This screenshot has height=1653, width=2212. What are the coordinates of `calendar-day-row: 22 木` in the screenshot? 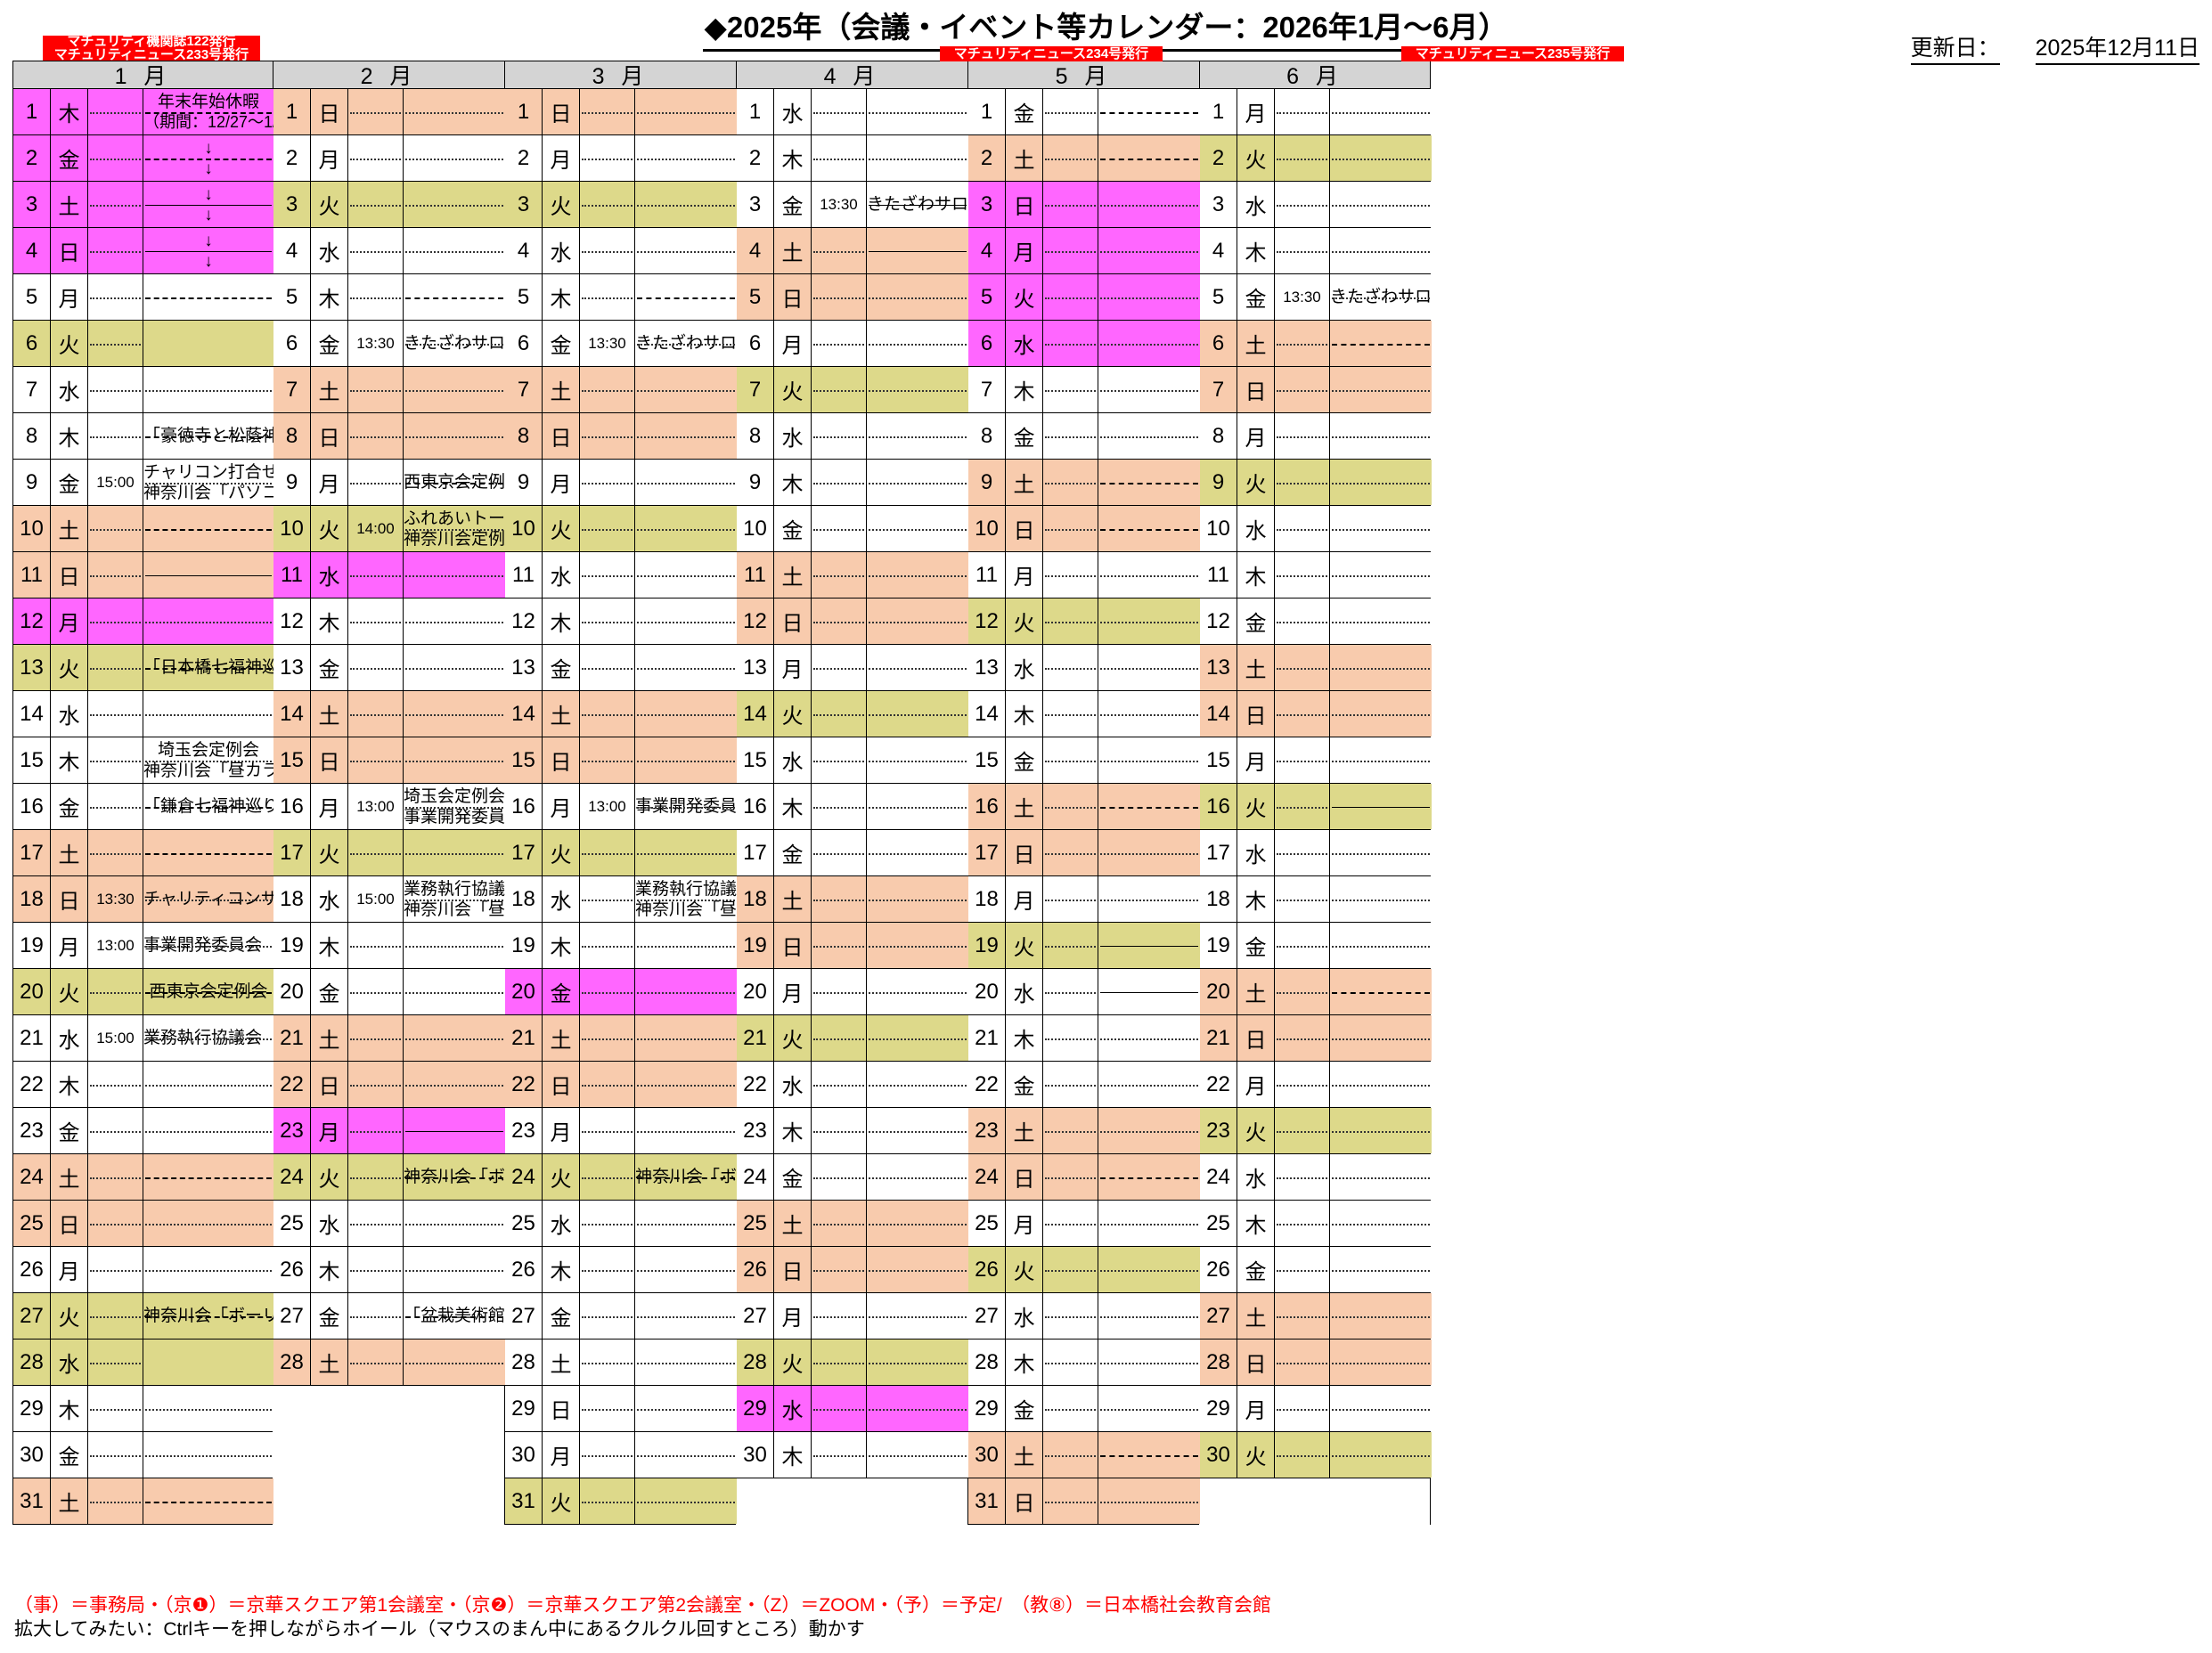 It's located at (143, 1085).